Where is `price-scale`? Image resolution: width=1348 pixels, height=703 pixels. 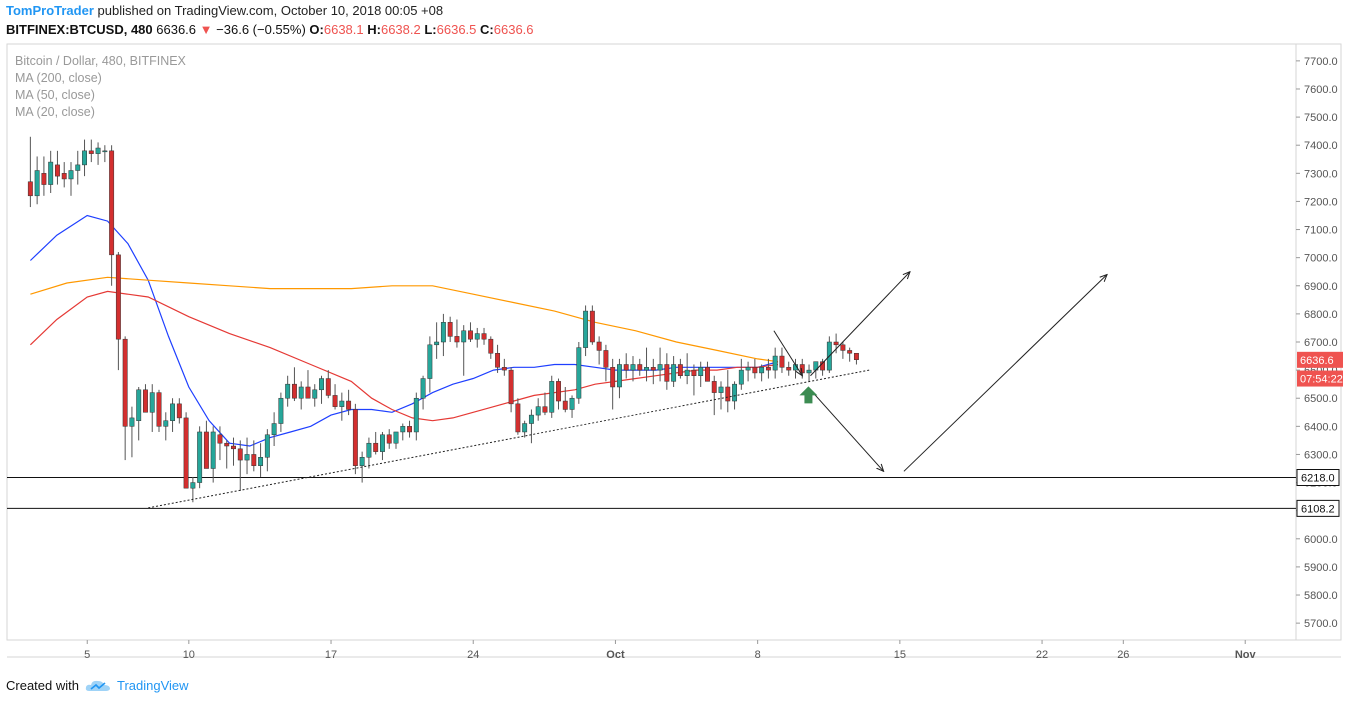 price-scale is located at coordinates (1318, 342).